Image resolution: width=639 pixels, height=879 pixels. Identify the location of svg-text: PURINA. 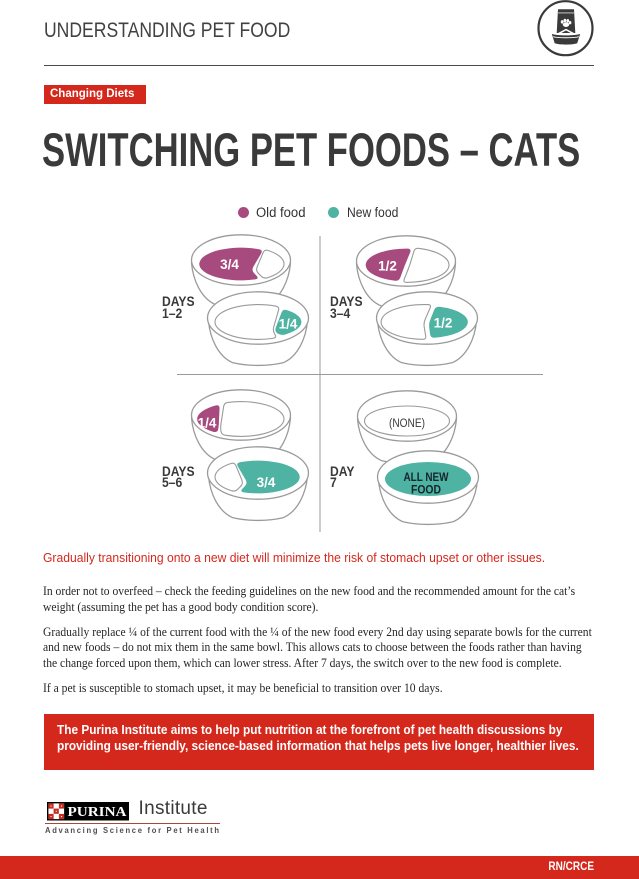
(98, 812).